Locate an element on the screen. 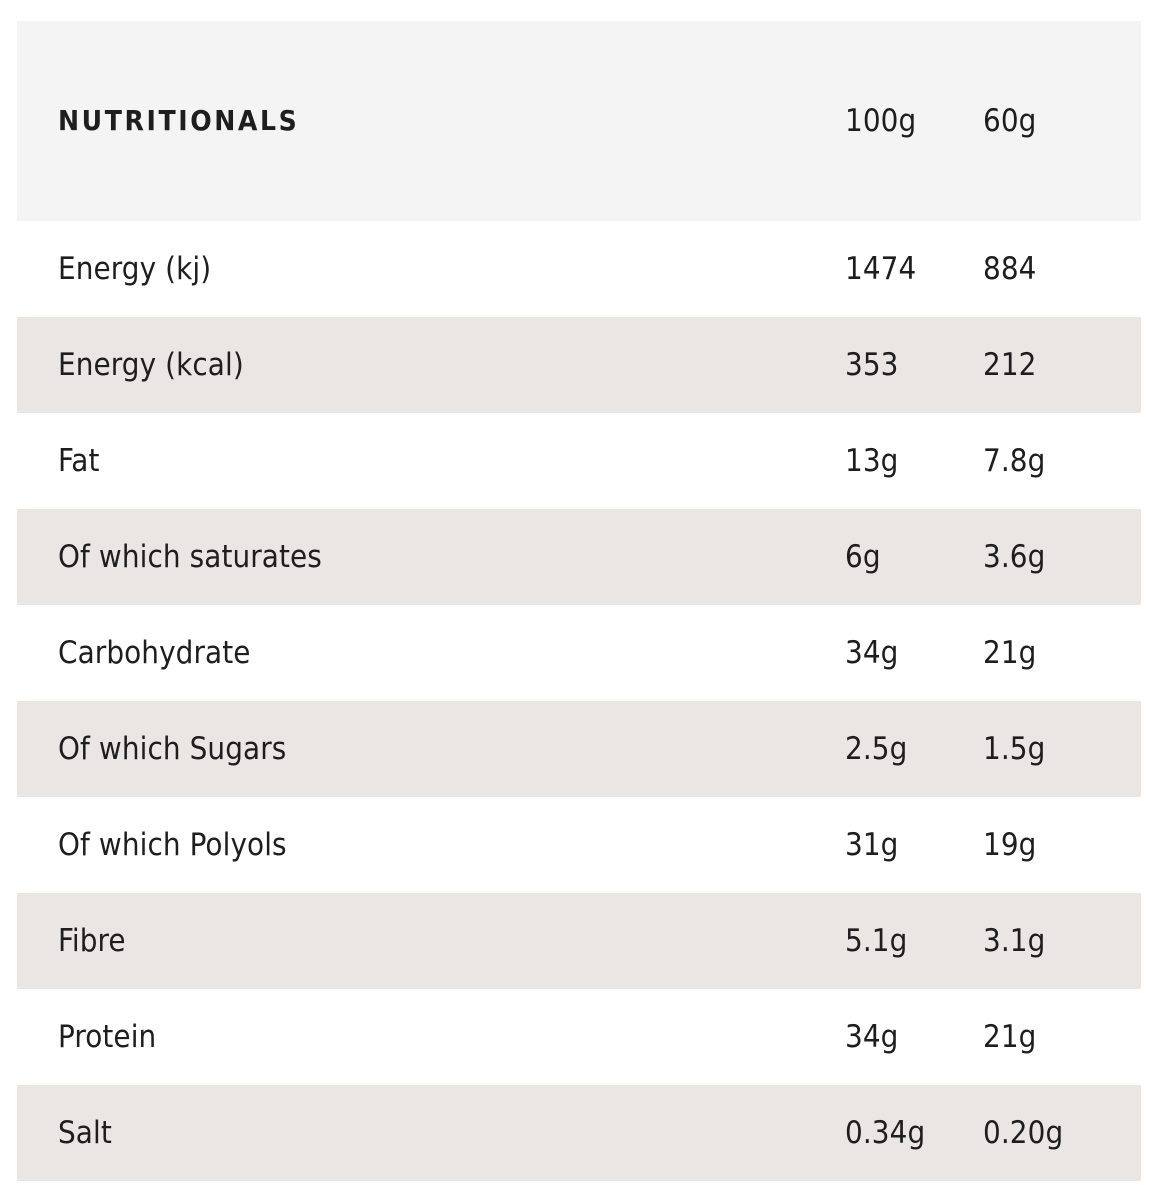 This screenshot has width=1156, height=1200. column-header-nutritionals: NUTRITIONALS is located at coordinates (179, 120).